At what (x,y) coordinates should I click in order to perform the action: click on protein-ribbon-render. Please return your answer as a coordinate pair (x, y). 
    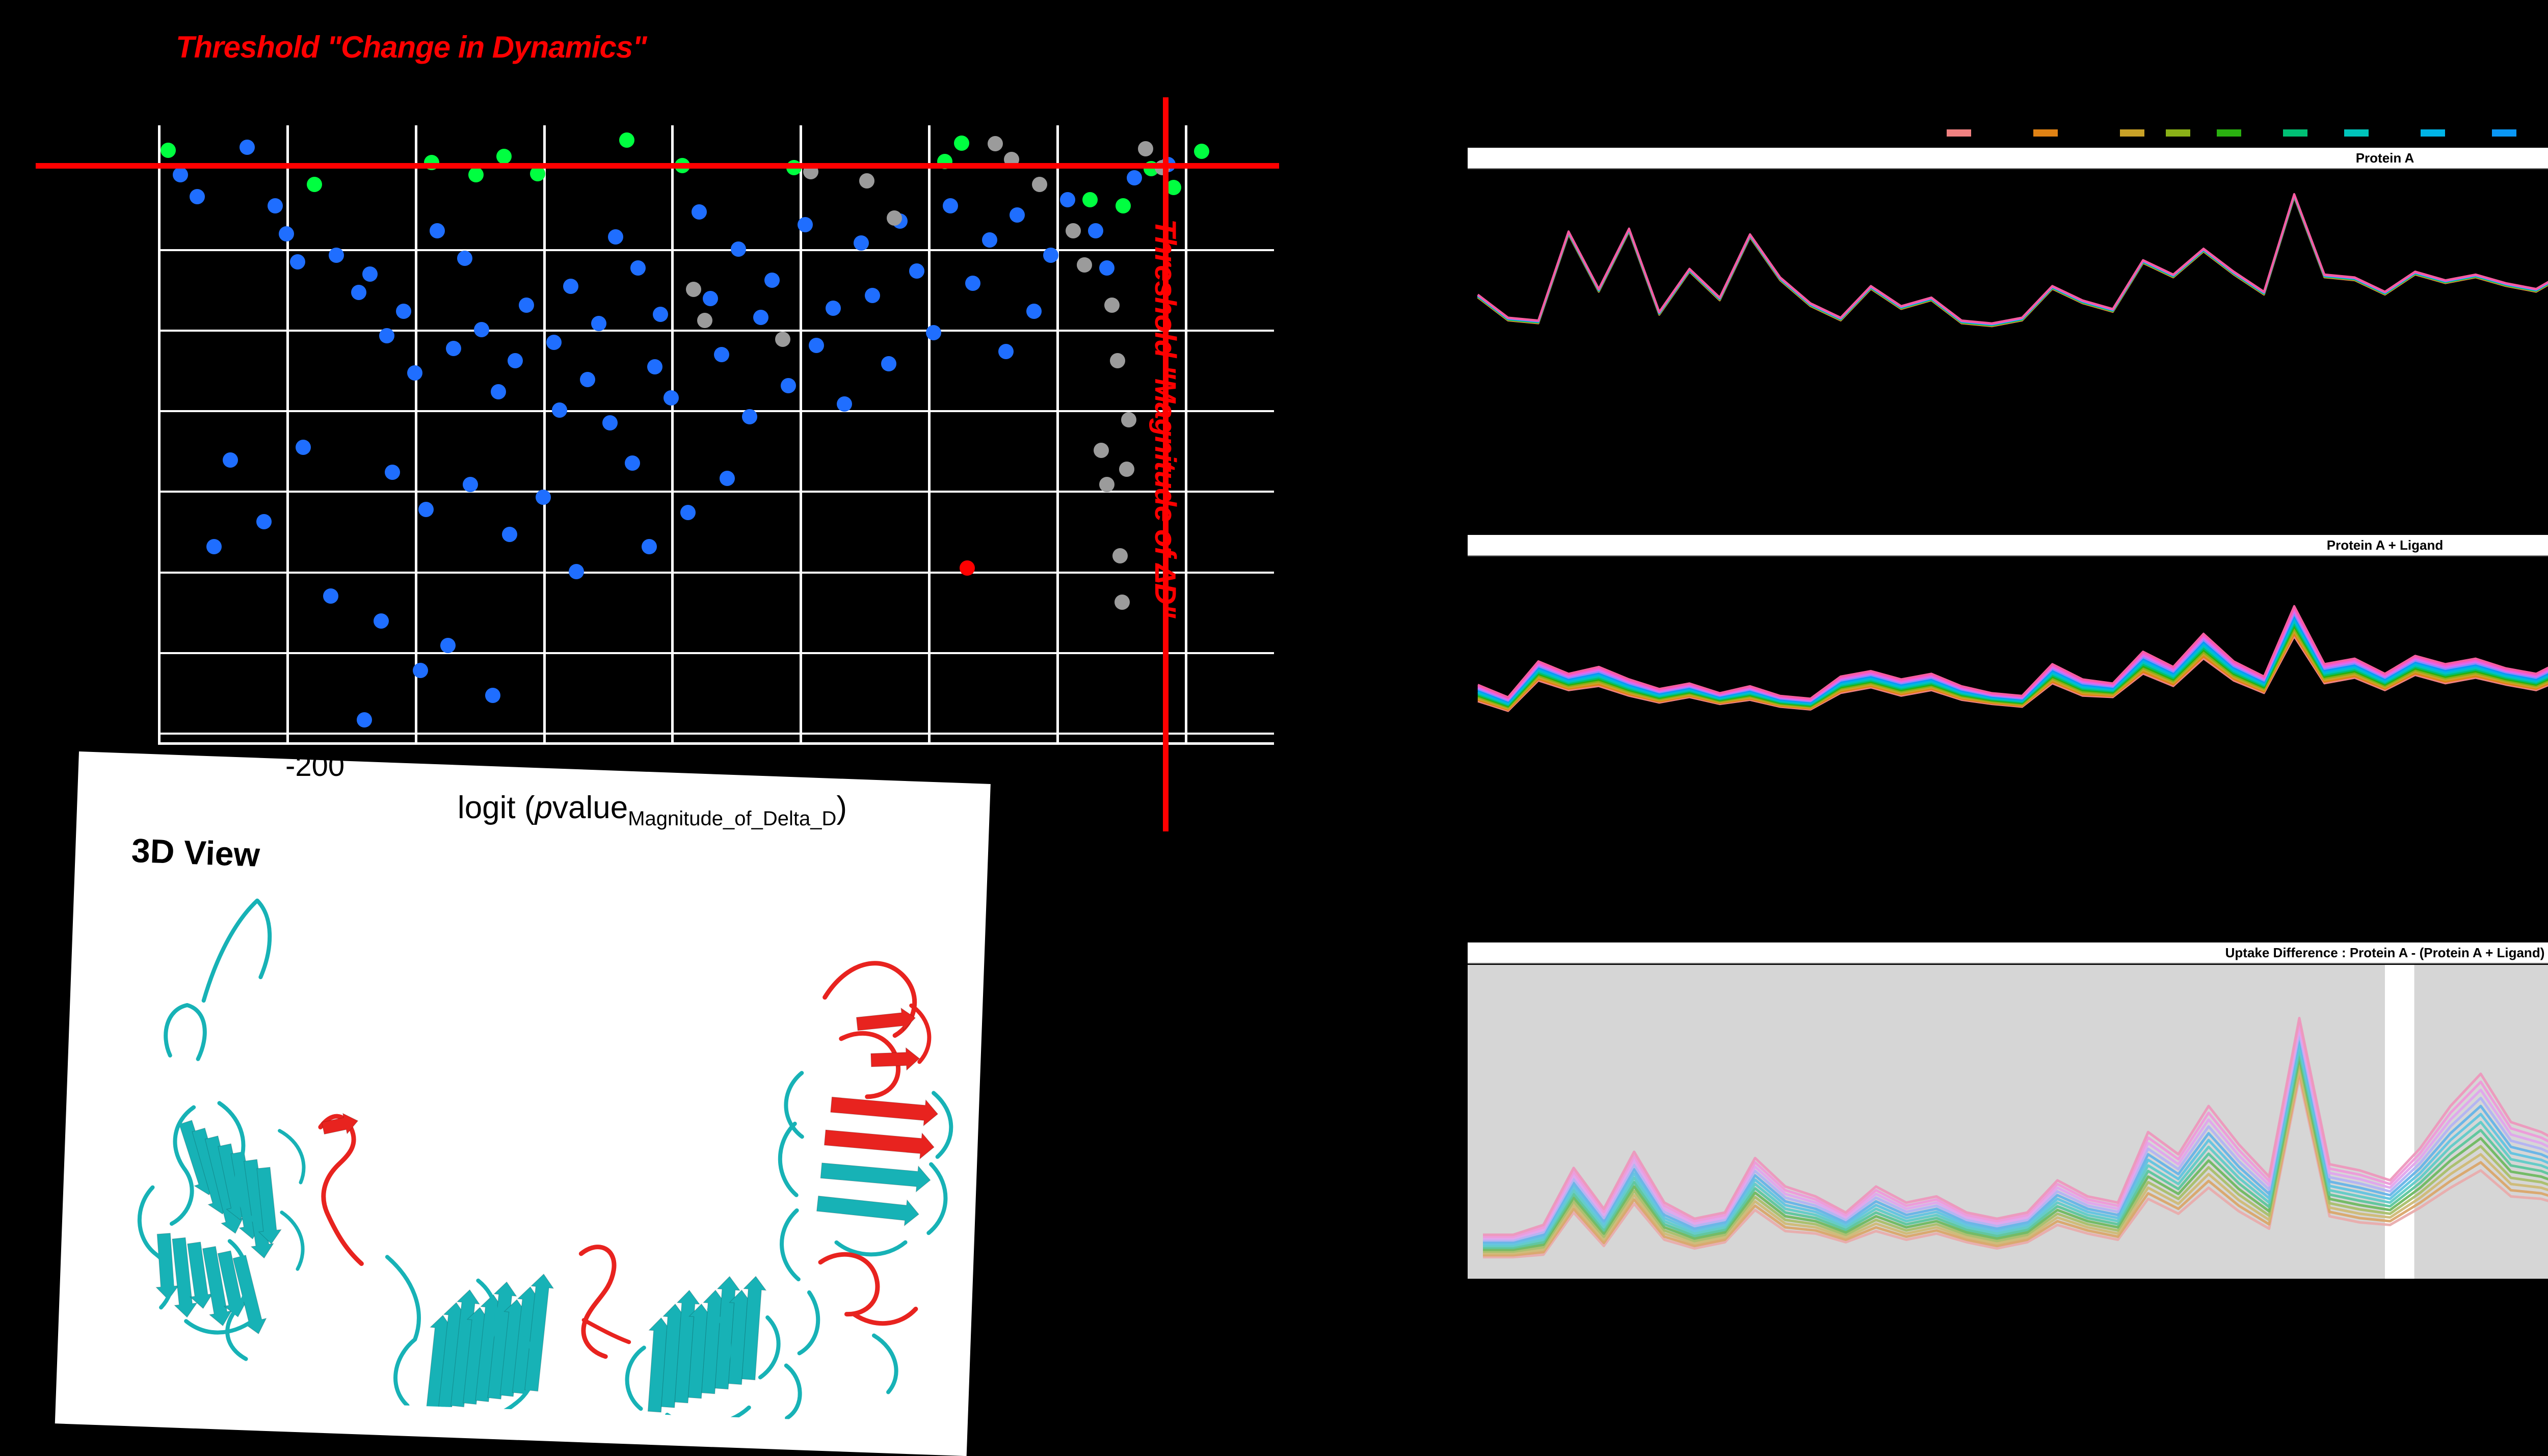
    Looking at the image, I should click on (521, 1152).